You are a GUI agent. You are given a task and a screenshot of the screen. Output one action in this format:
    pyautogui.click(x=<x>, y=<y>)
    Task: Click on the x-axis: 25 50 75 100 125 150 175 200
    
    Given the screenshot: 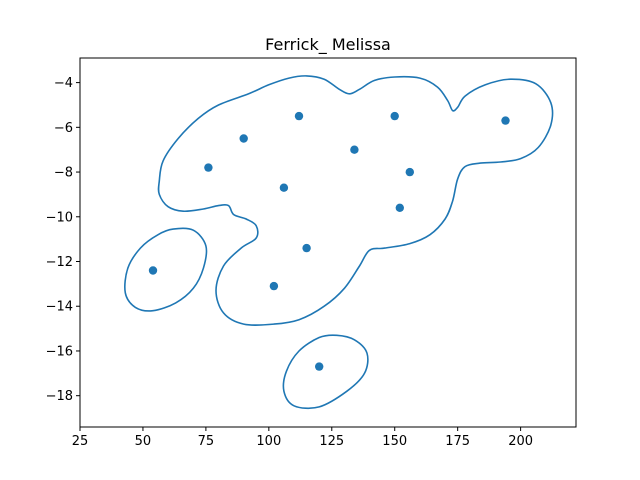 What is the action you would take?
    pyautogui.click(x=302, y=438)
    